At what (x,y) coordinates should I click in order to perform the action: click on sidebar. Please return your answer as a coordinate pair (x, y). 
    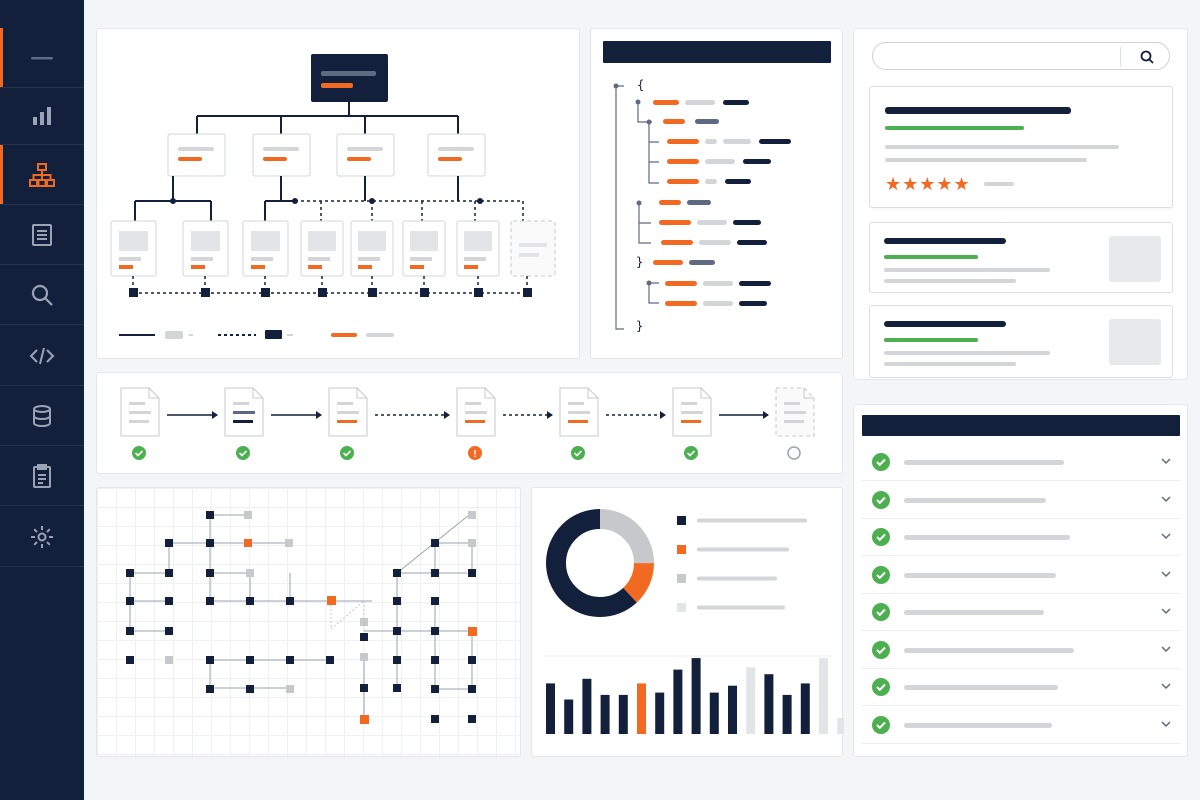
    Looking at the image, I should click on (42, 400).